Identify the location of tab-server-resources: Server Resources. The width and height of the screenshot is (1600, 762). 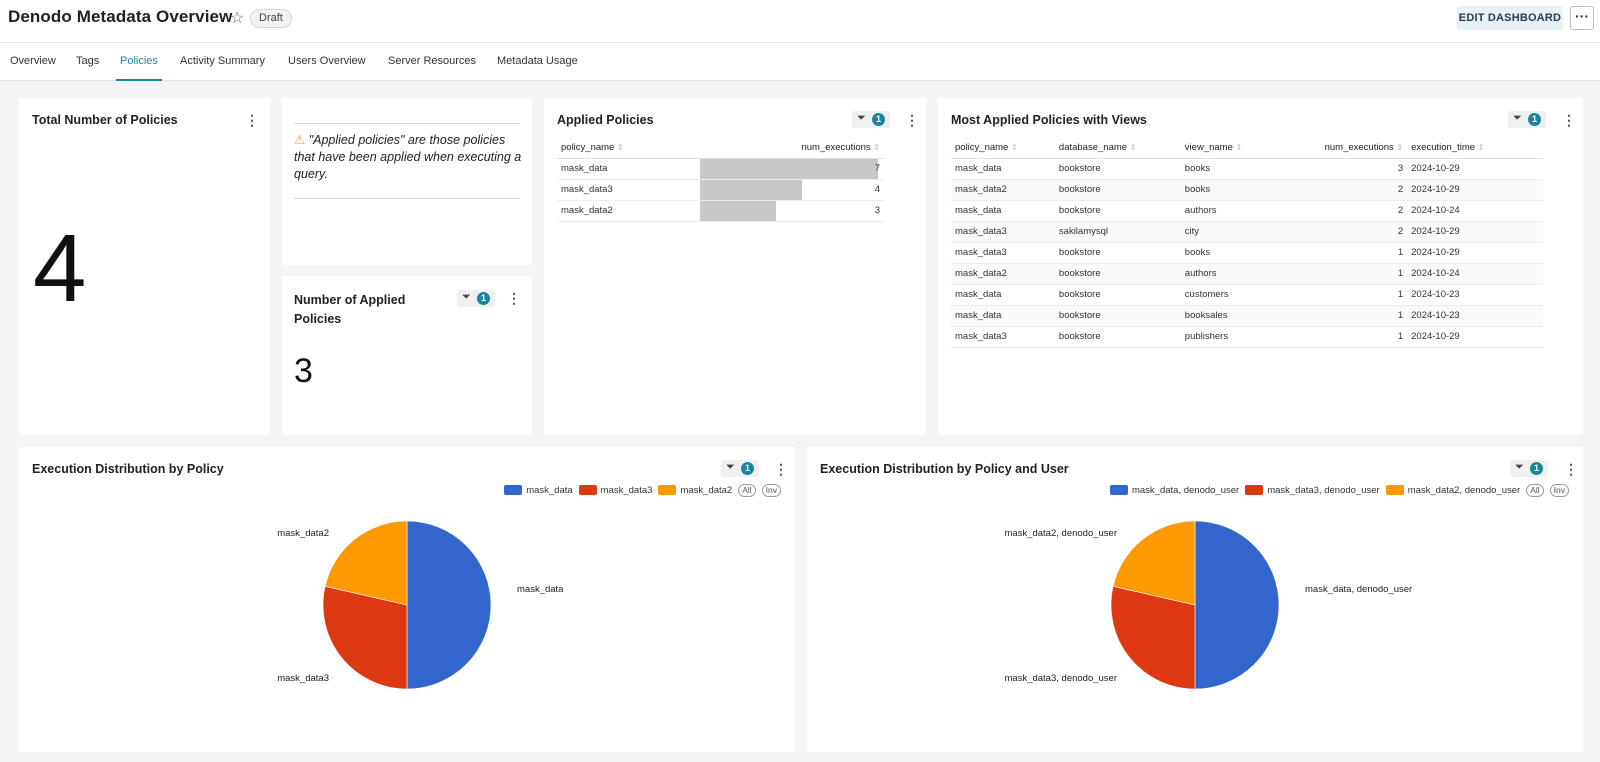
(432, 61).